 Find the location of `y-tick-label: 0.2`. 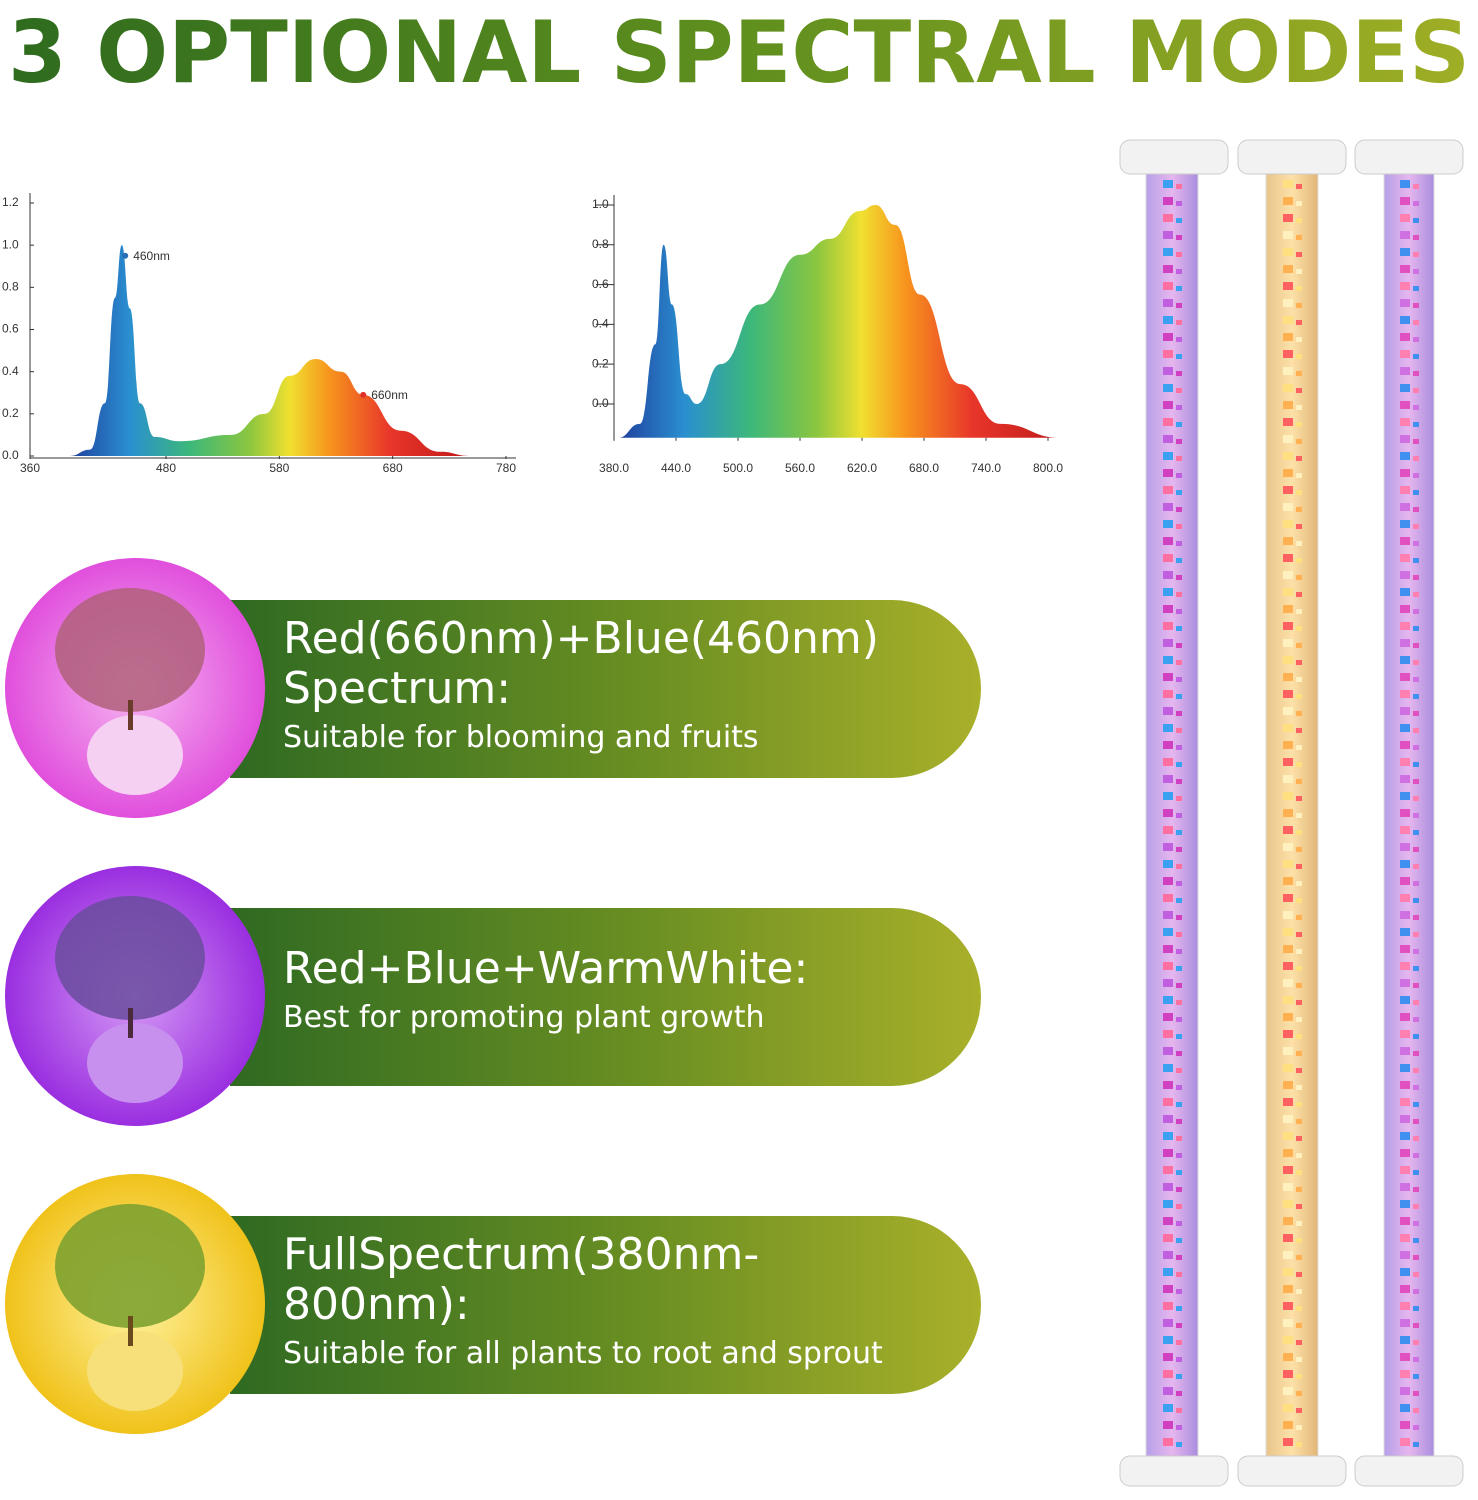

y-tick-label: 0.2 is located at coordinates (600, 363).